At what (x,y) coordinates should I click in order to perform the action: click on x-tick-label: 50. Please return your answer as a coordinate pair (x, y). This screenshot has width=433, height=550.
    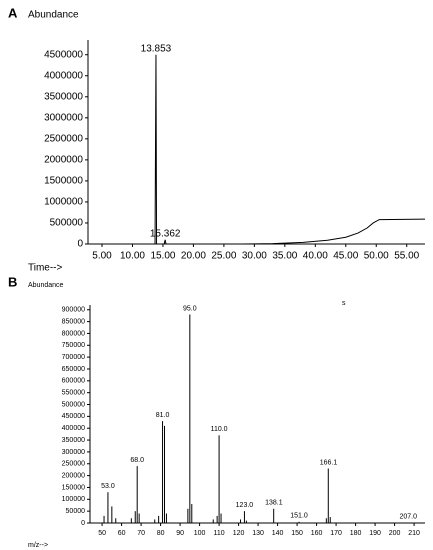
    Looking at the image, I should click on (102, 533).